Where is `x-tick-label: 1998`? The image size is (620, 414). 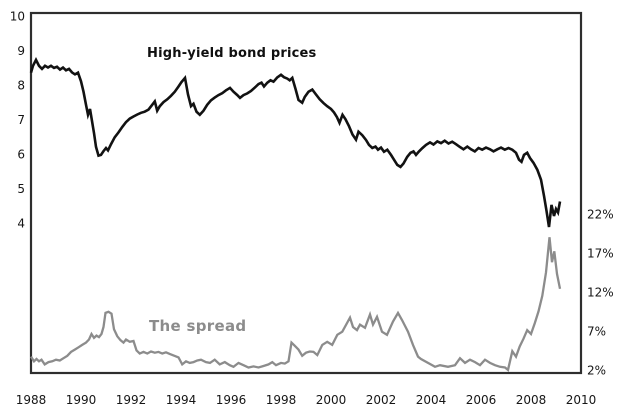 x-tick-label: 1998 is located at coordinates (281, 400).